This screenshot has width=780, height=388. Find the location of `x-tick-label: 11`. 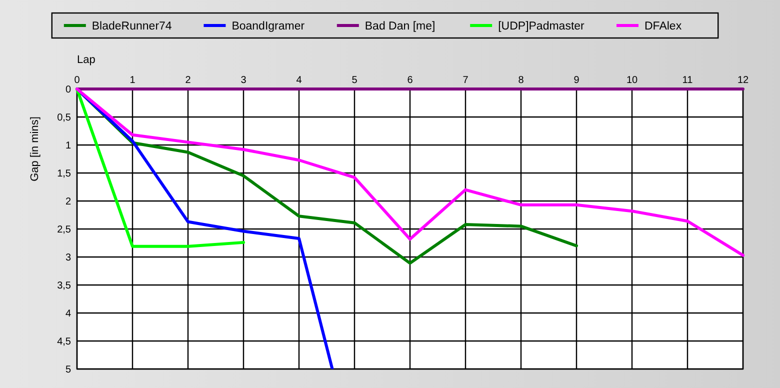

x-tick-label: 11 is located at coordinates (688, 80).